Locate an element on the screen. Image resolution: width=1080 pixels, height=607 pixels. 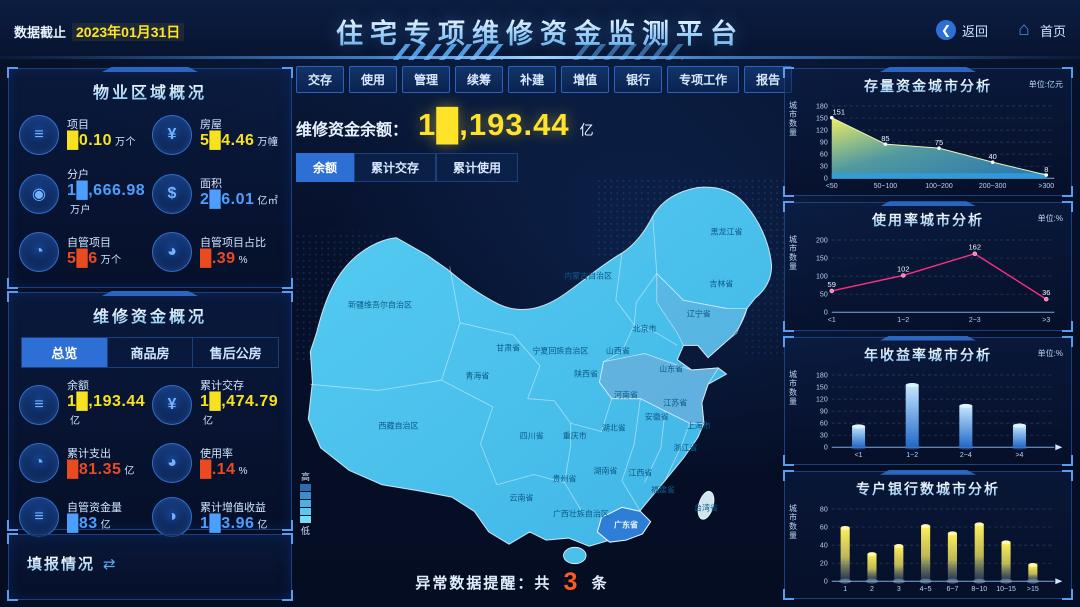
province-label: 甘肃省 is located at coordinates (508, 348).